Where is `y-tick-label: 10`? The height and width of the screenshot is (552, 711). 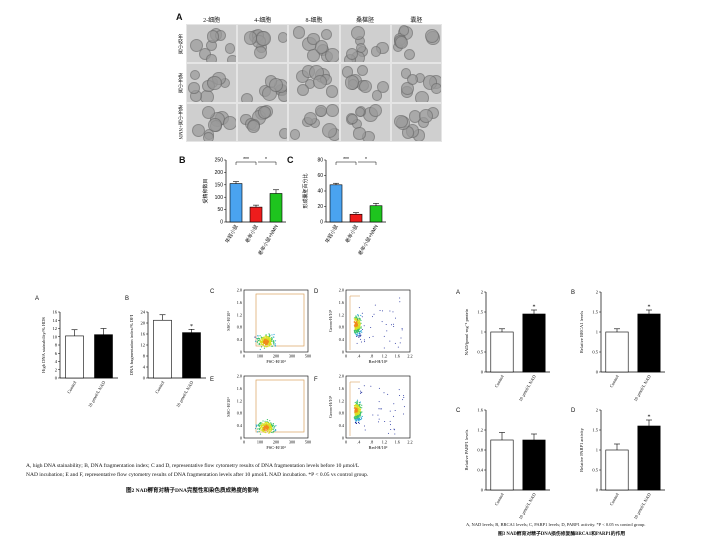
y-tick-label: 10 is located at coordinates (55, 336).